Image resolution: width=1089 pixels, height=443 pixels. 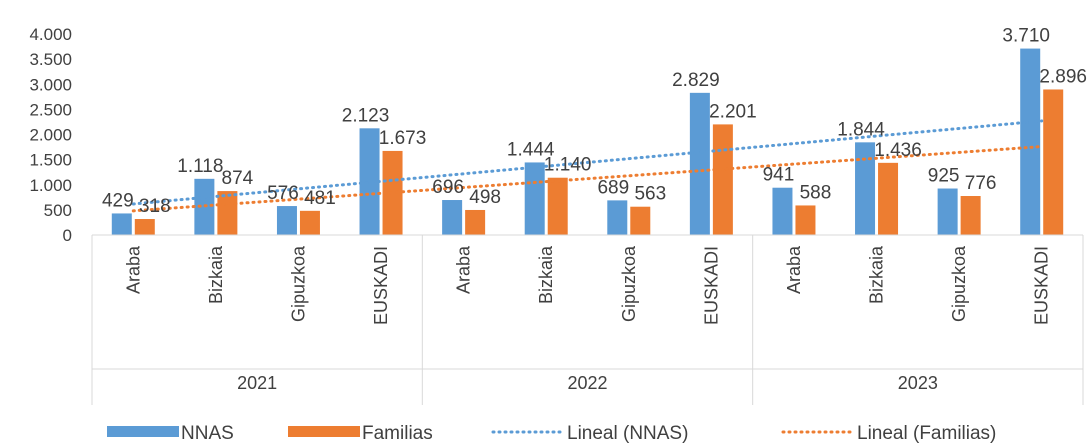 I want to click on data-label-familias: 1.673, so click(x=403, y=138).